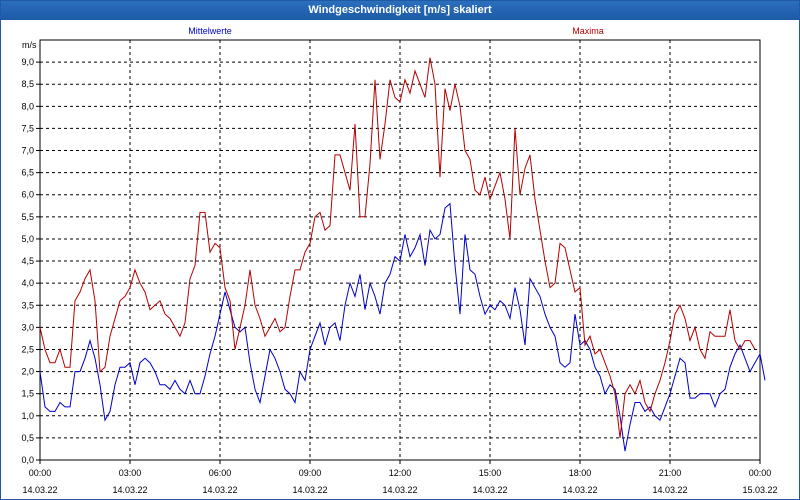 This screenshot has height=500, width=800. I want to click on x-tick-time-label: 06:00, so click(220, 473).